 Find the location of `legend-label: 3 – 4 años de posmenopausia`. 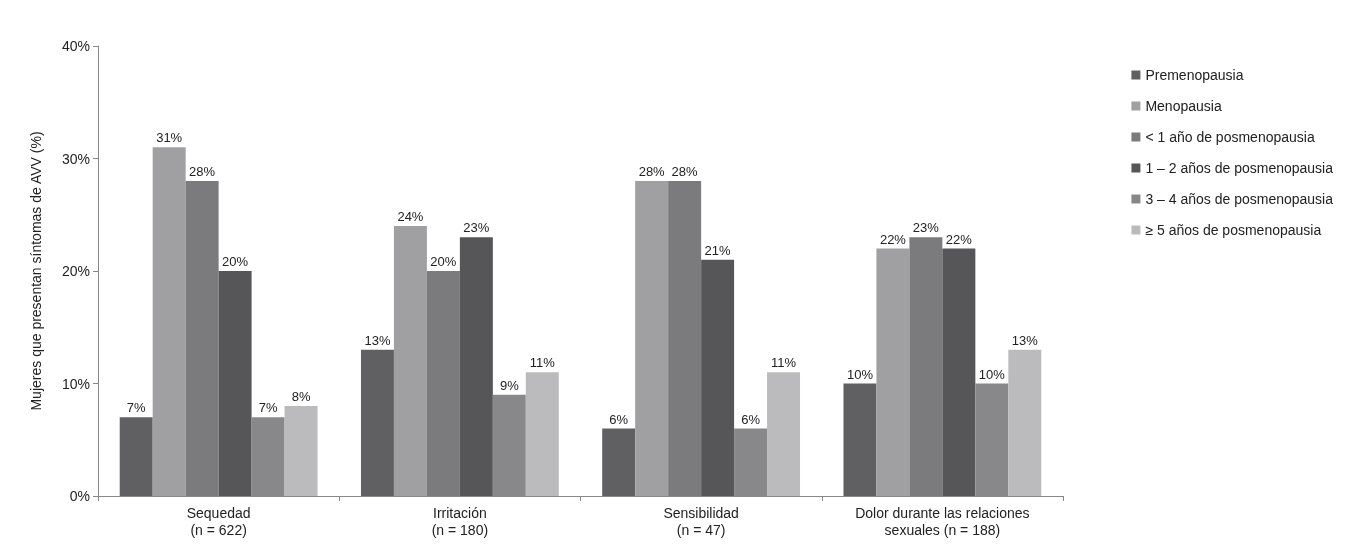

legend-label: 3 – 4 años de posmenopausia is located at coordinates (1239, 199).